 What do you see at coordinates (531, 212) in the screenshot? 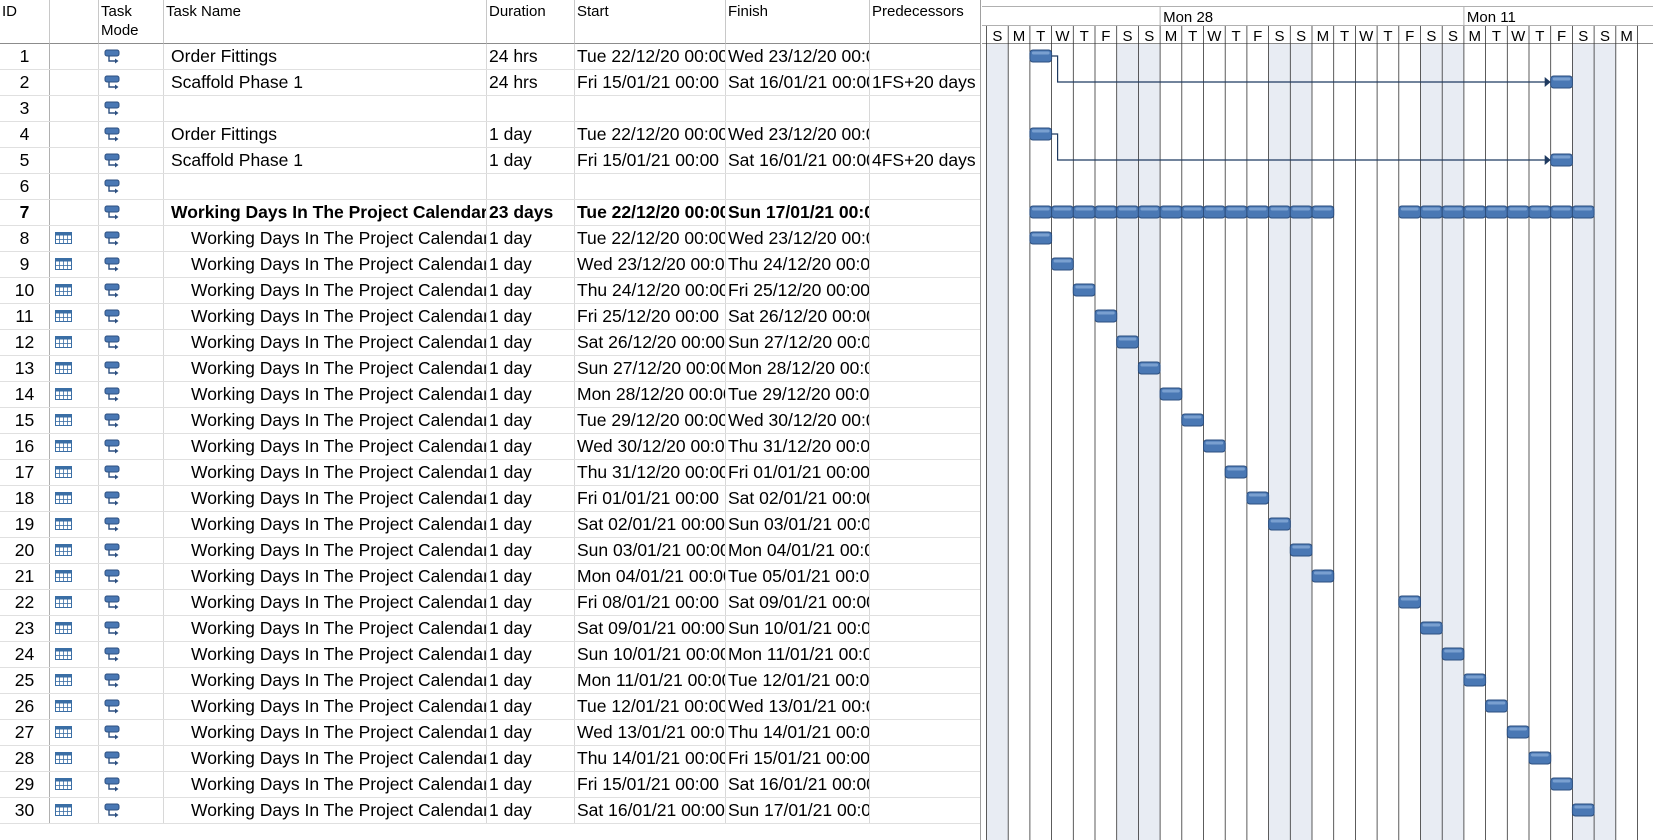
I see `duration-cell: 23 days` at bounding box center [531, 212].